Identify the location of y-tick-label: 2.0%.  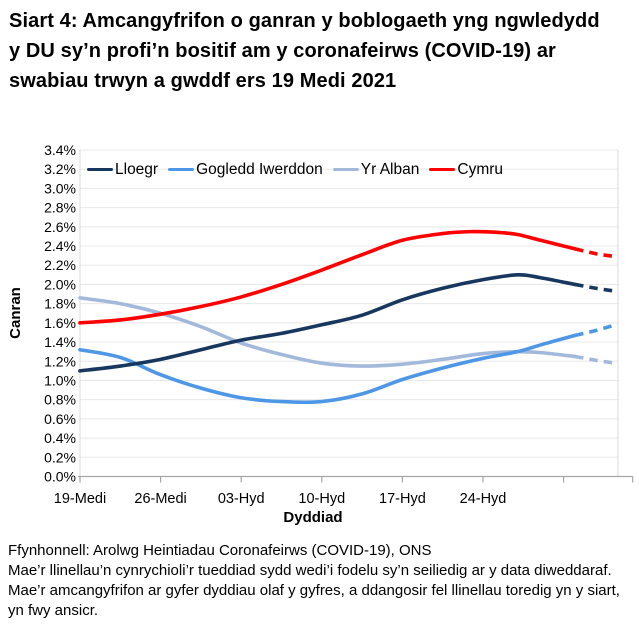
(60, 284).